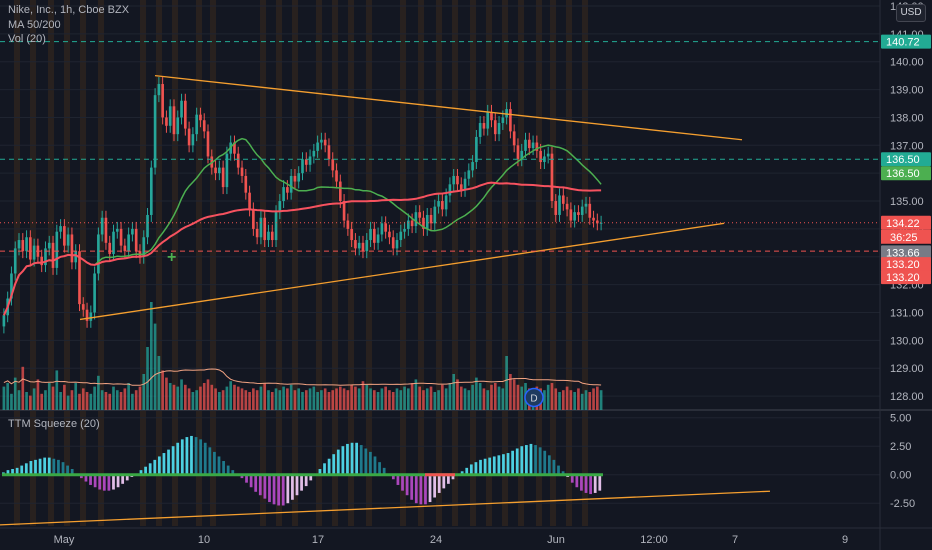 This screenshot has width=932, height=550. What do you see at coordinates (911, 13) in the screenshot?
I see `currency-button: USD` at bounding box center [911, 13].